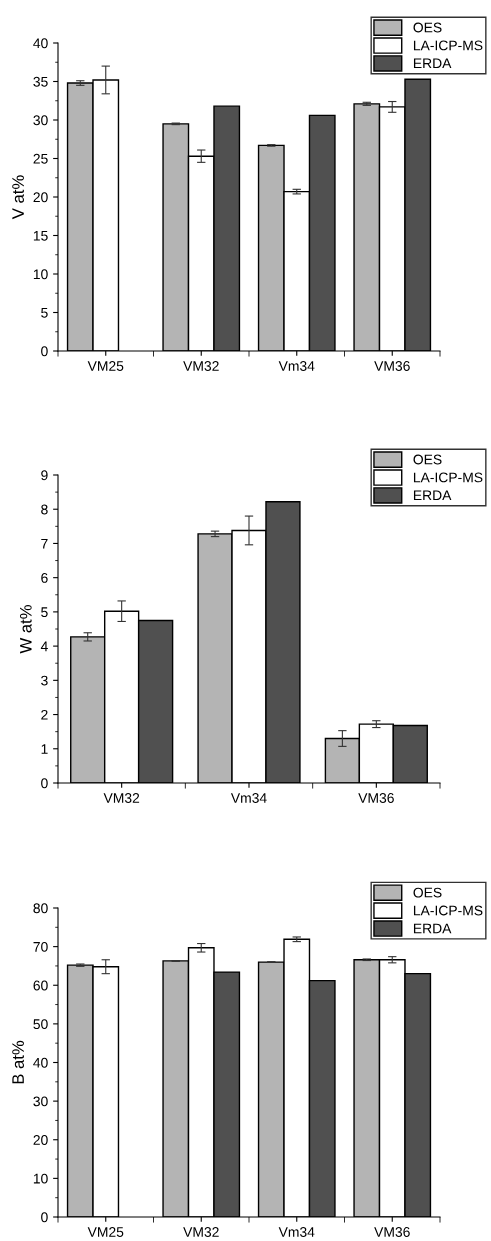  Describe the element at coordinates (44, 646) in the screenshot. I see `y-tick-label: 4` at that location.